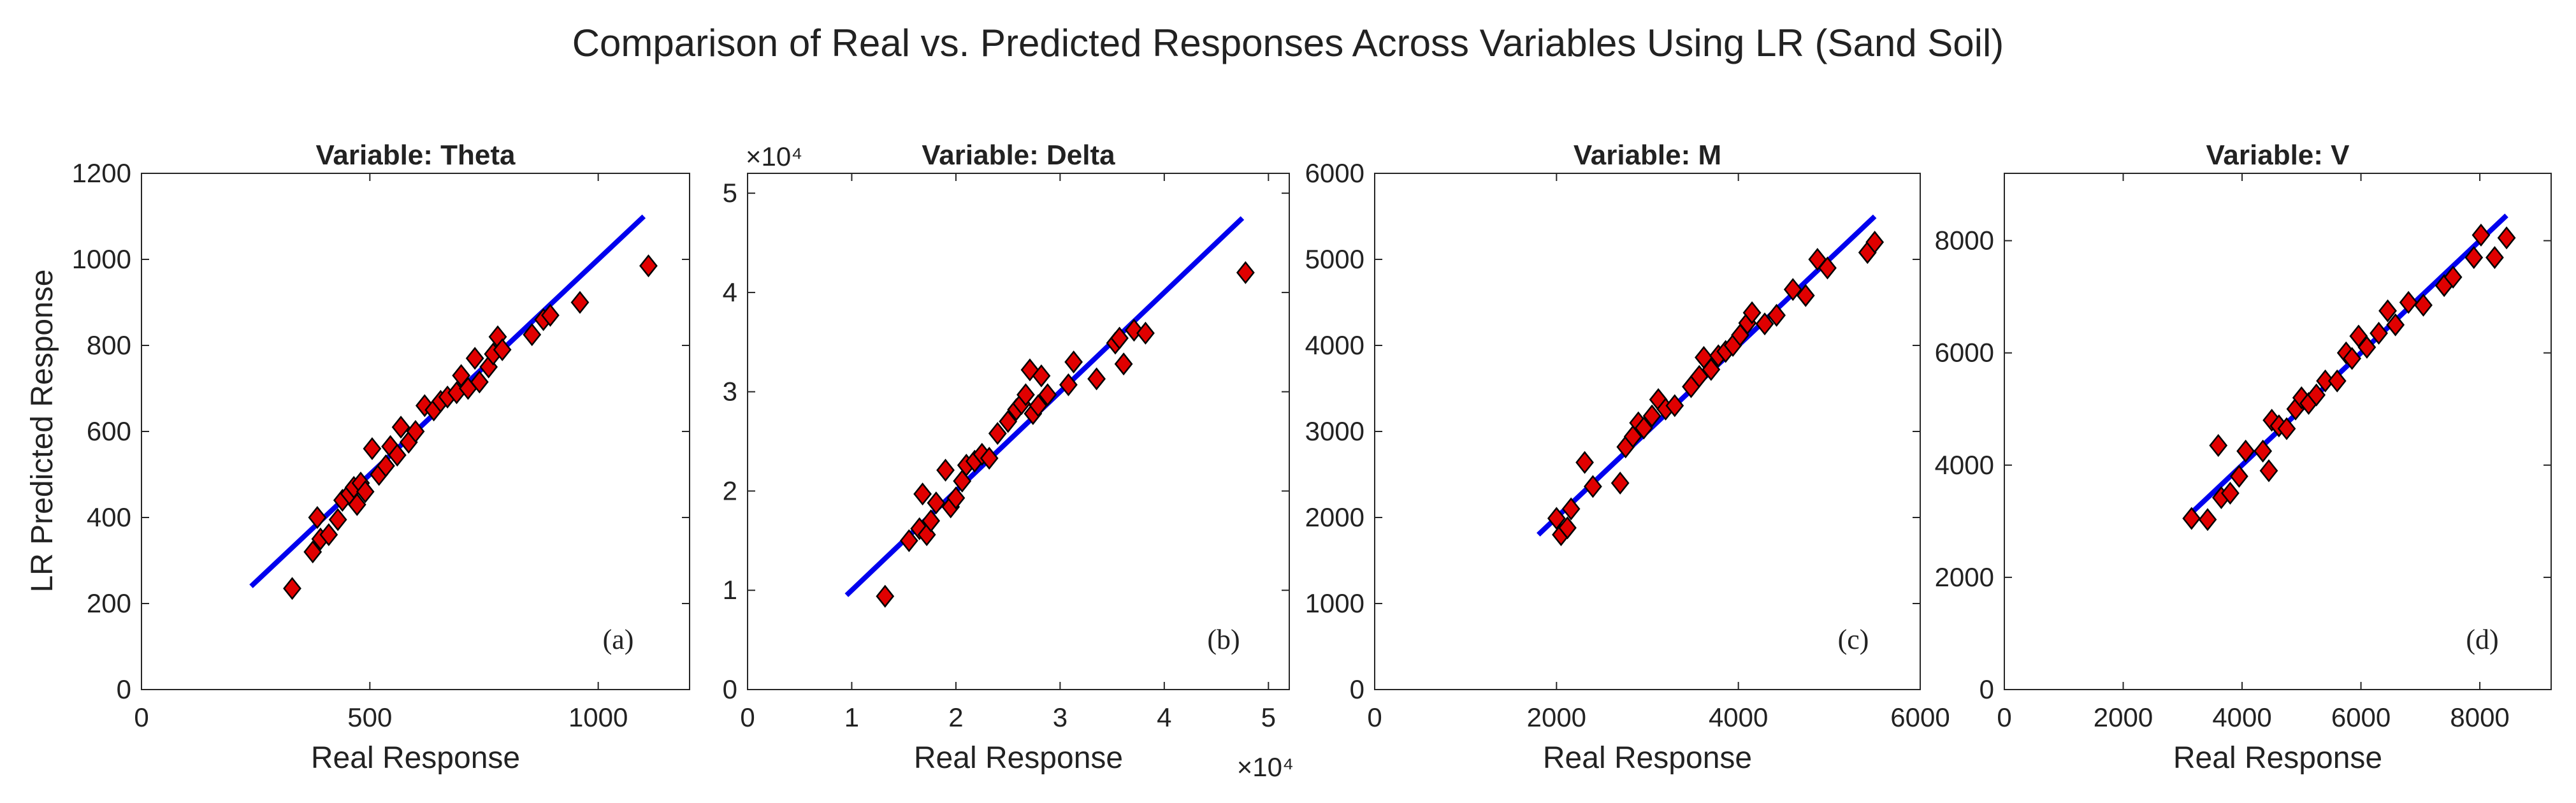 This screenshot has width=2576, height=803. What do you see at coordinates (369, 717) in the screenshot?
I see `panel-theta-xtick-label: 500` at bounding box center [369, 717].